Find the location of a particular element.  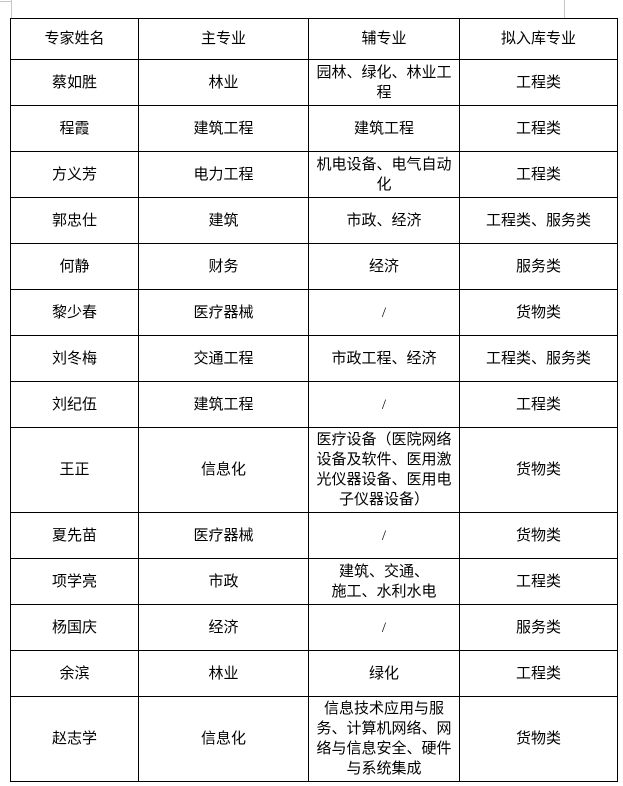

main-specialty-cell: 经济 is located at coordinates (223, 627).